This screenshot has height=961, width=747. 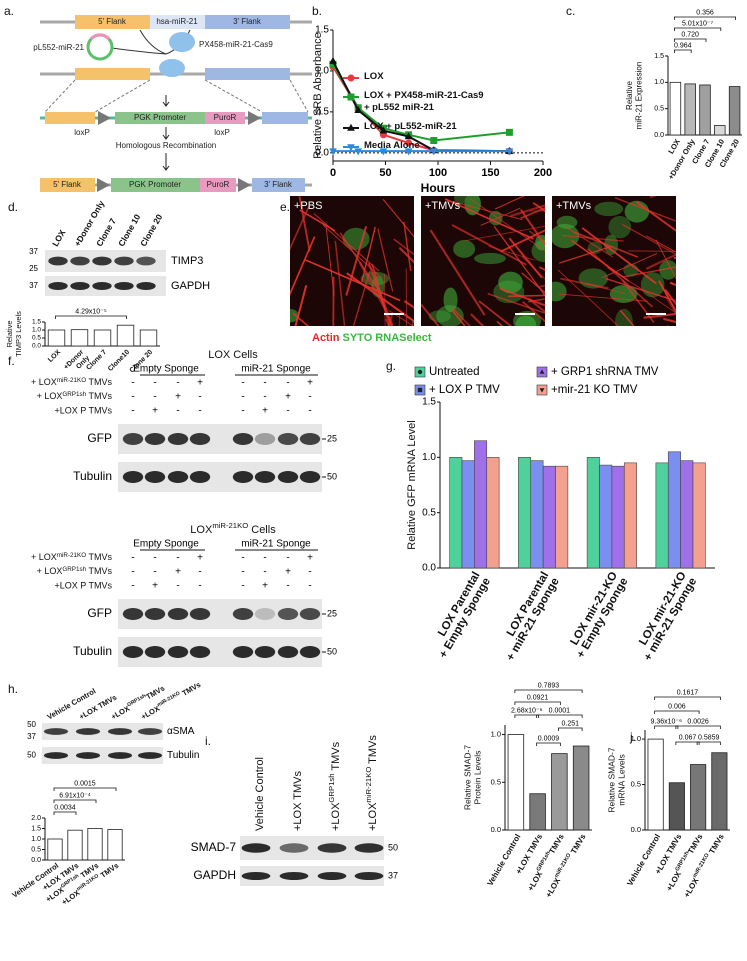 What do you see at coordinates (181, 731) in the screenshot?
I see `blot-label: αSMA` at bounding box center [181, 731].